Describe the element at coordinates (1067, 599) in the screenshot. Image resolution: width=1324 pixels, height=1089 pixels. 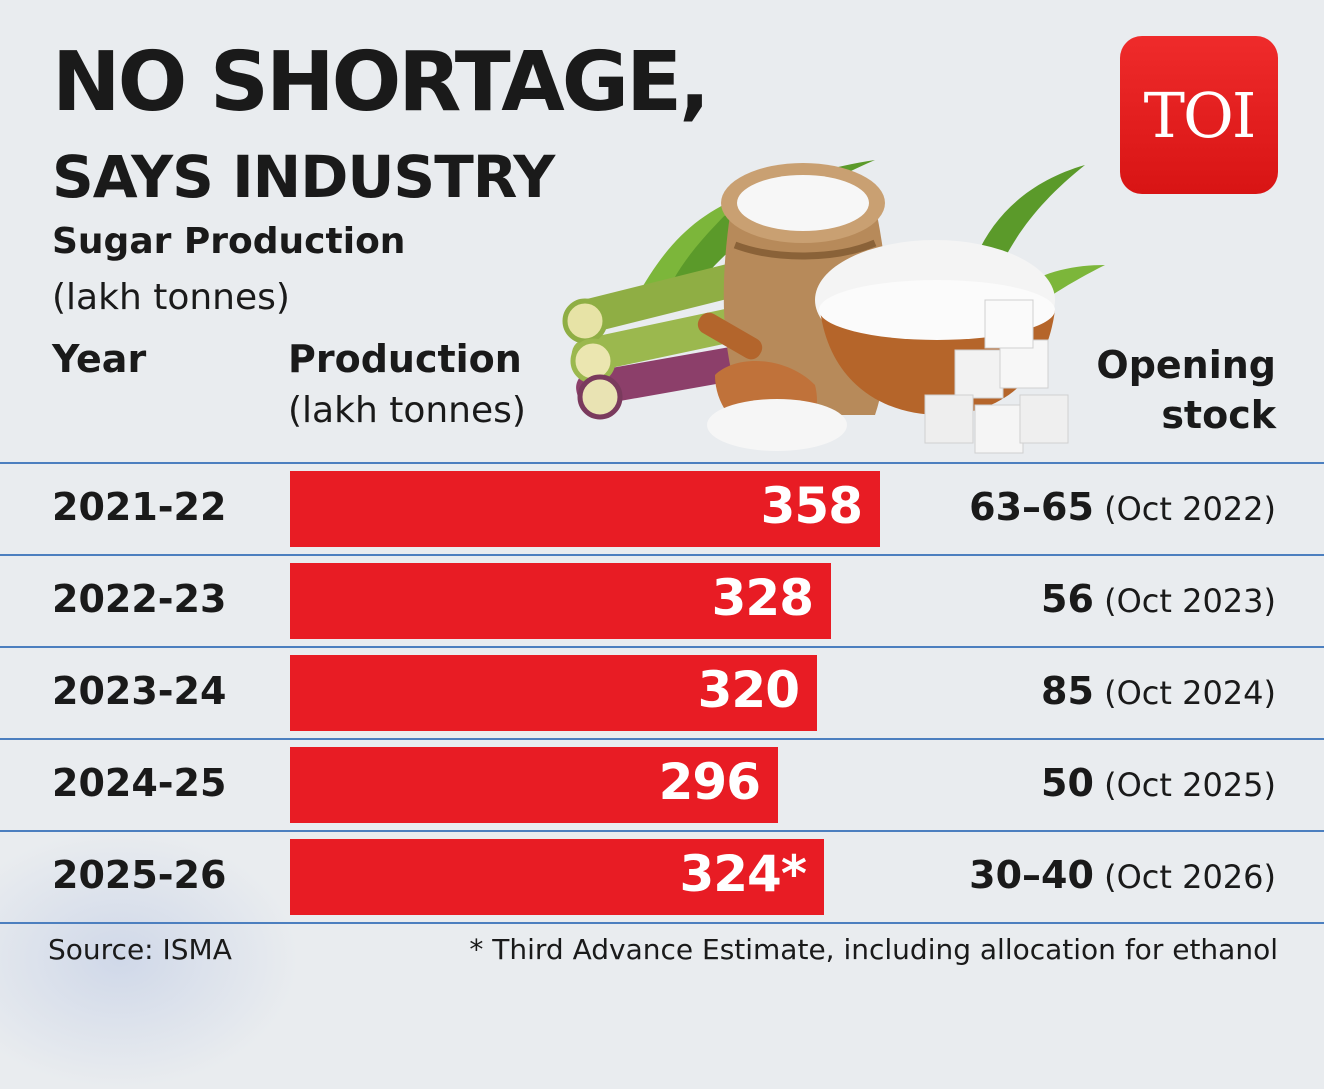
I see `opening-stock-value: 56` at that location.